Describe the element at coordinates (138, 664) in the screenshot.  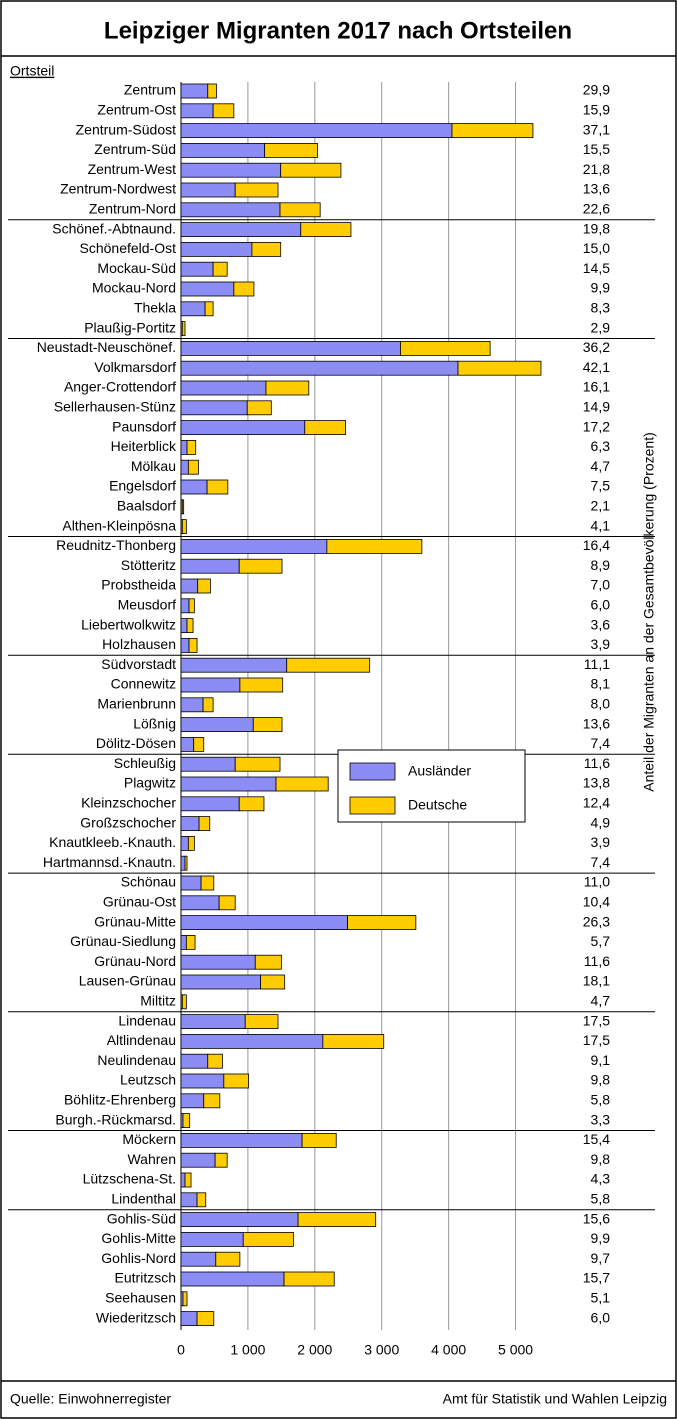
I see `category-label: Südvorstadt` at that location.